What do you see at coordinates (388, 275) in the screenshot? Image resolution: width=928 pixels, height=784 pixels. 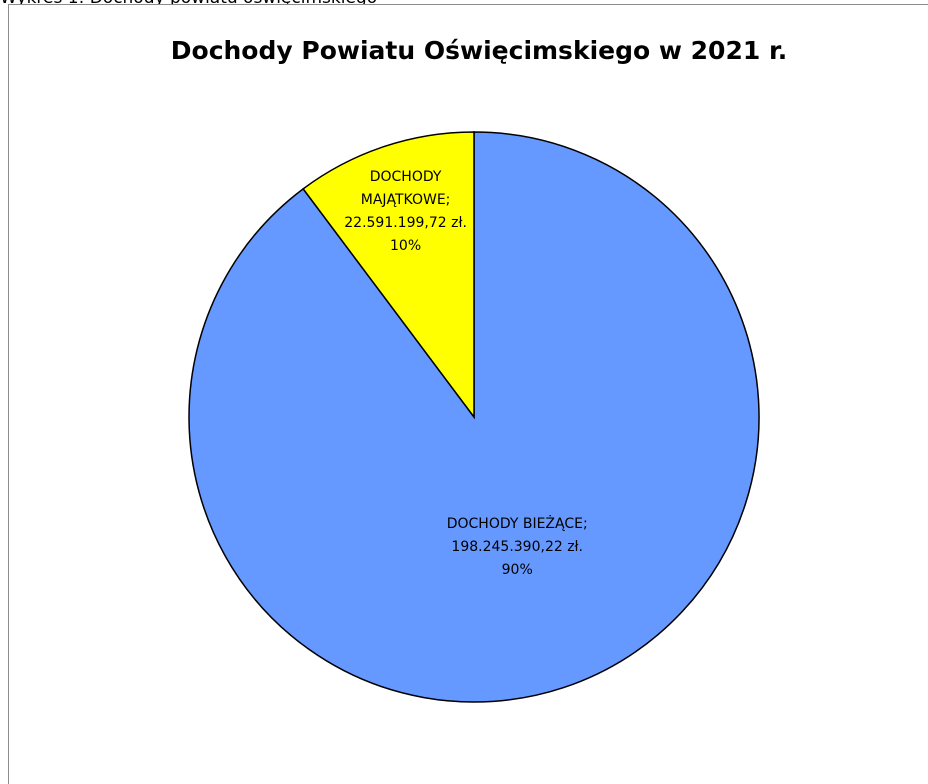 I see `pie-slice-dochody-majatkowe` at bounding box center [388, 275].